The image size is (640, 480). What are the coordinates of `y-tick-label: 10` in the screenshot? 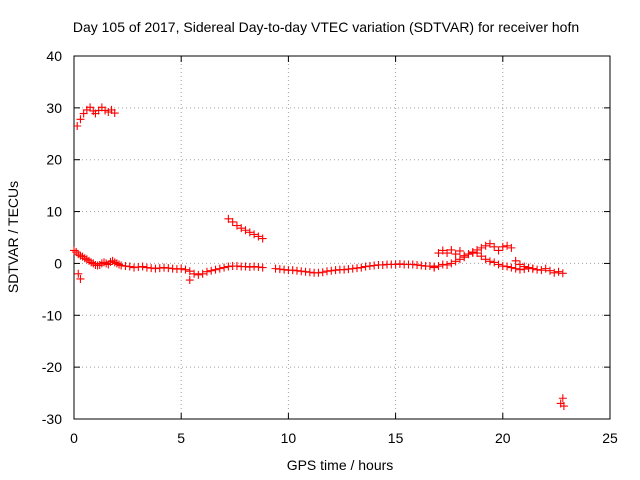 It's located at (54, 212).